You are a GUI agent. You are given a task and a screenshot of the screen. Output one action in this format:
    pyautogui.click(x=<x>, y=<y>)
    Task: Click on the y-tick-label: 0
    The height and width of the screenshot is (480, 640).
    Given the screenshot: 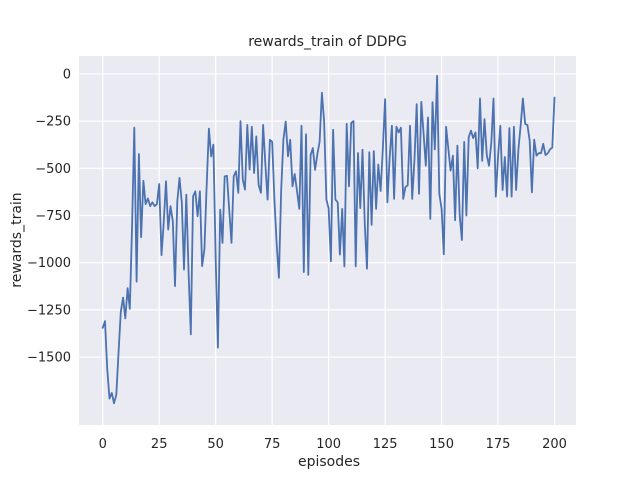 What is the action you would take?
    pyautogui.click(x=67, y=74)
    